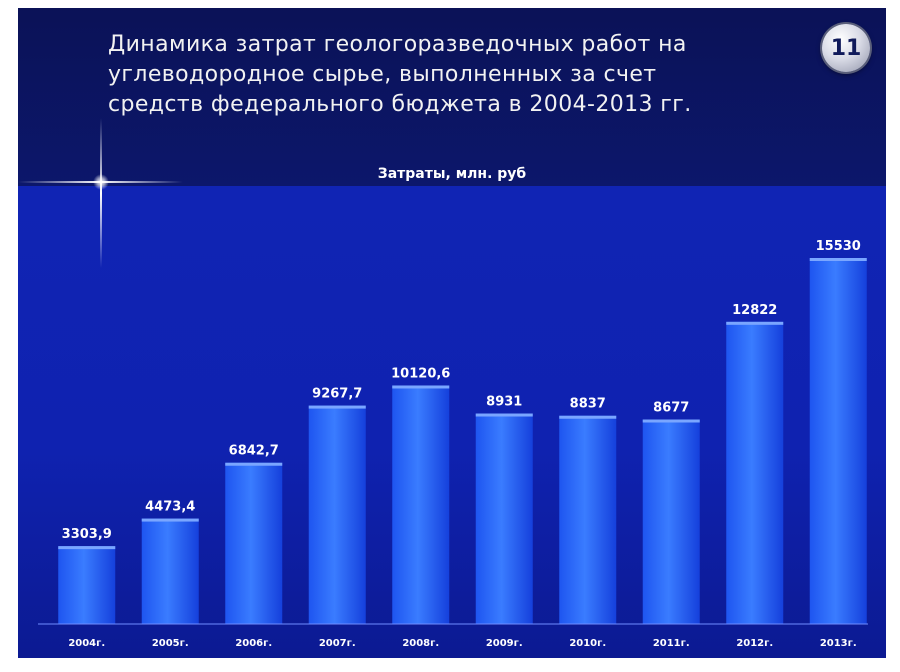  Describe the element at coordinates (87, 534) in the screenshot. I see `value-label: 3303,9` at that location.